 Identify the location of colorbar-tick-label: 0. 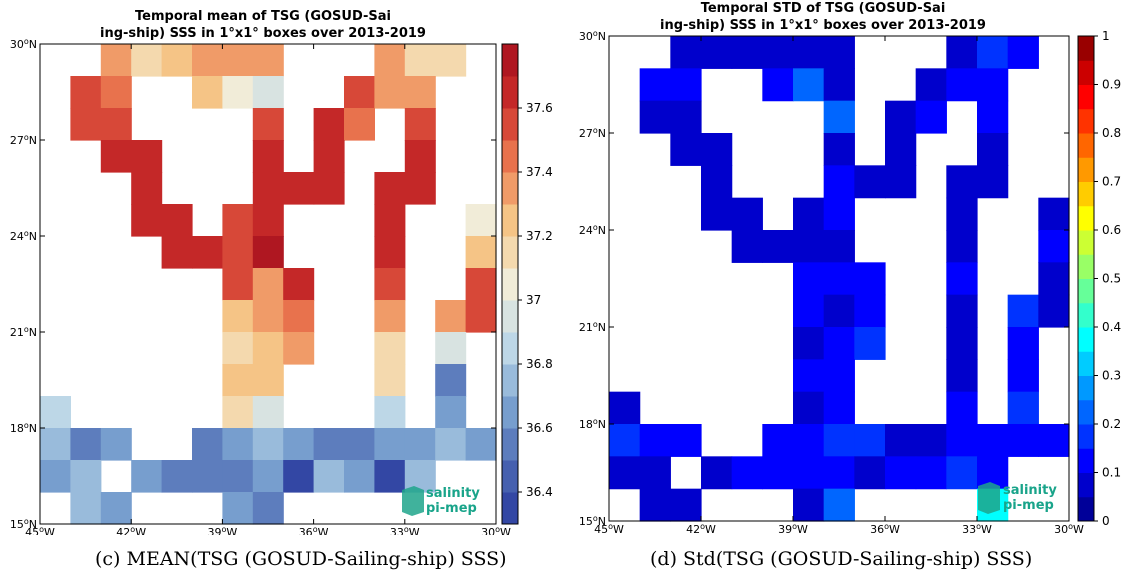
(1106, 521).